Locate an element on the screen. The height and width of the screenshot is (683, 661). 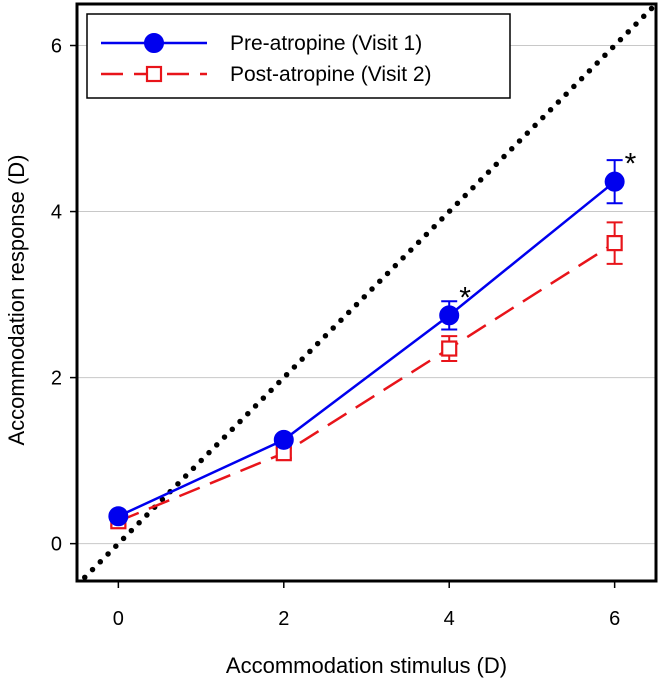
y-tick-label-2: 2 is located at coordinates (56, 379).